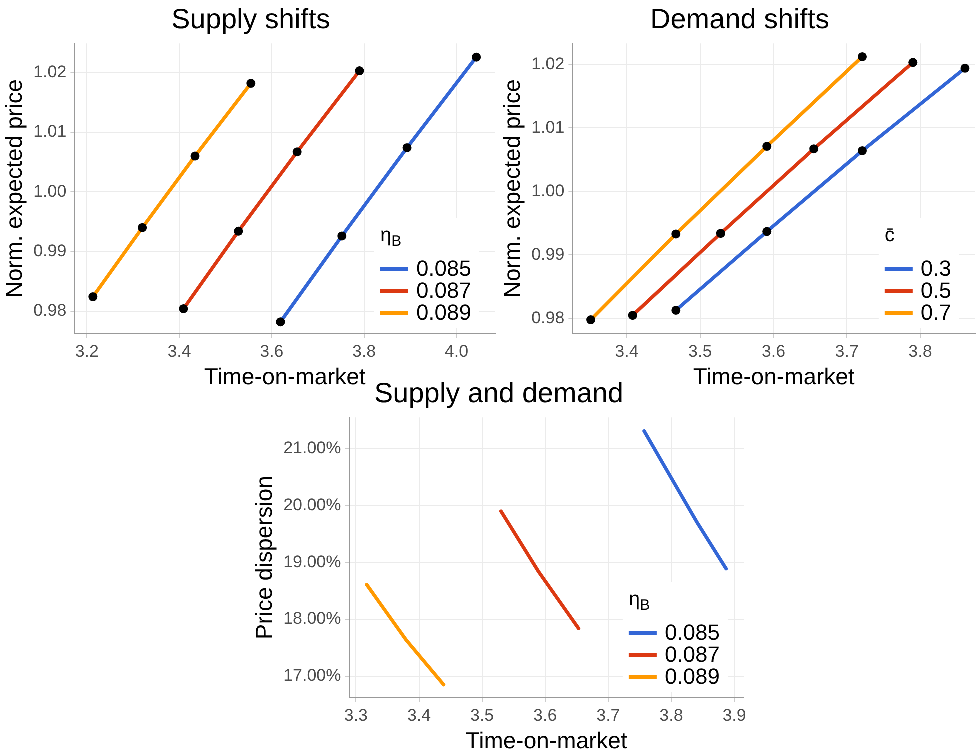 This screenshot has height=756, width=980. What do you see at coordinates (313, 676) in the screenshot?
I see `y-tick-label: 17.00%` at bounding box center [313, 676].